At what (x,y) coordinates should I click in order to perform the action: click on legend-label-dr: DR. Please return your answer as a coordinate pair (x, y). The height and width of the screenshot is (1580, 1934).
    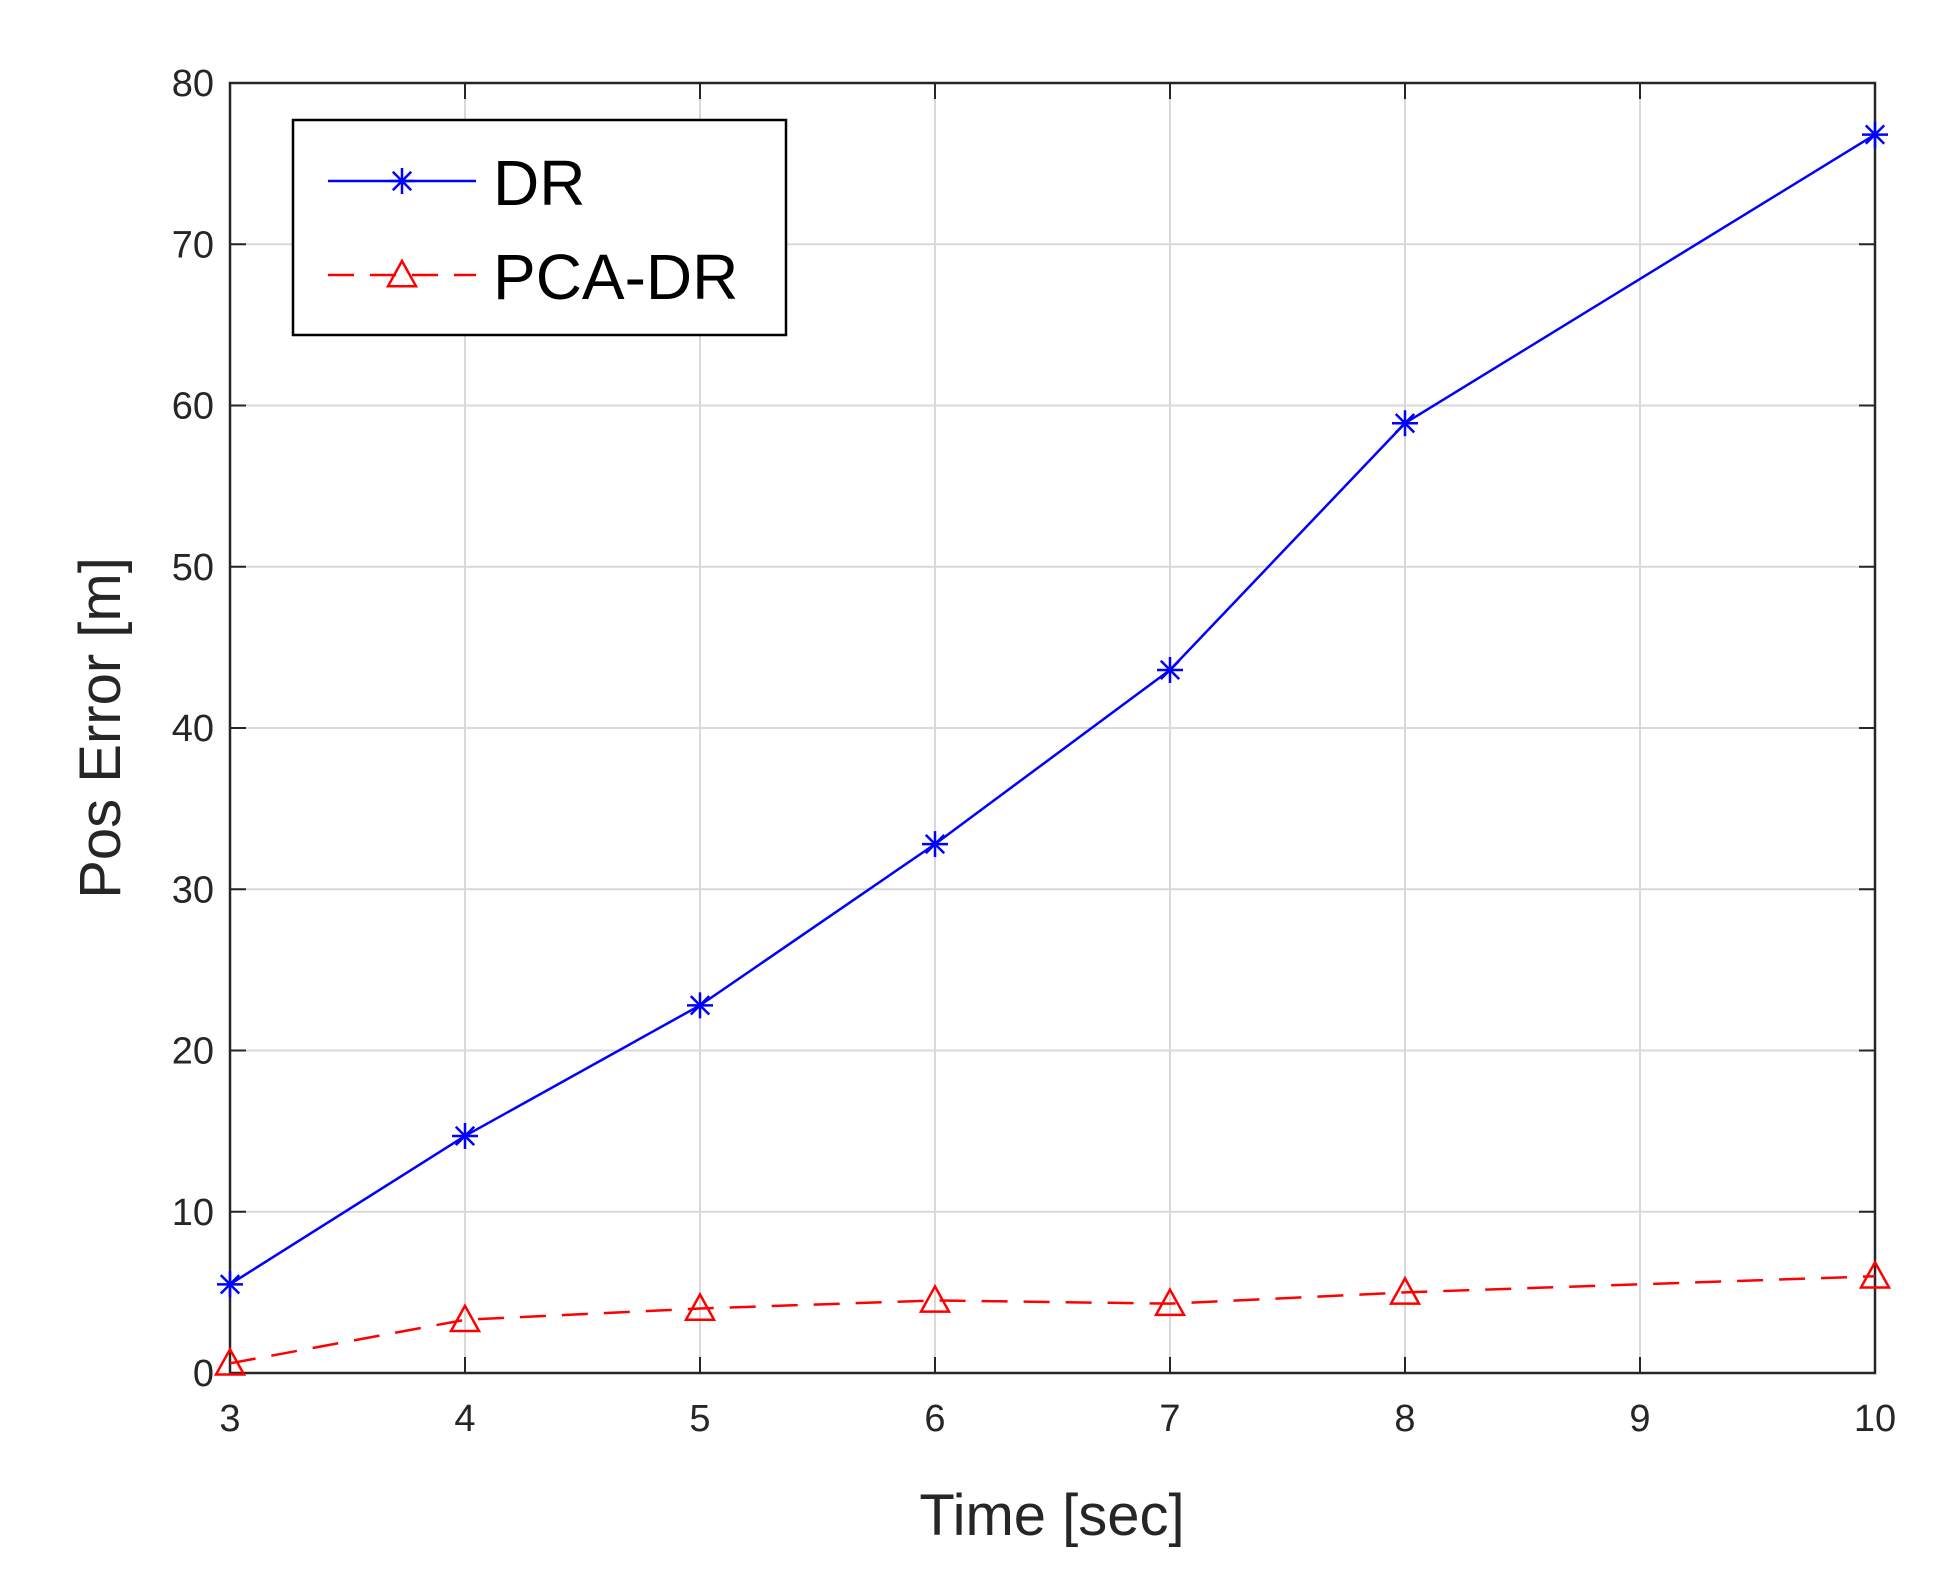
    Looking at the image, I should click on (539, 183).